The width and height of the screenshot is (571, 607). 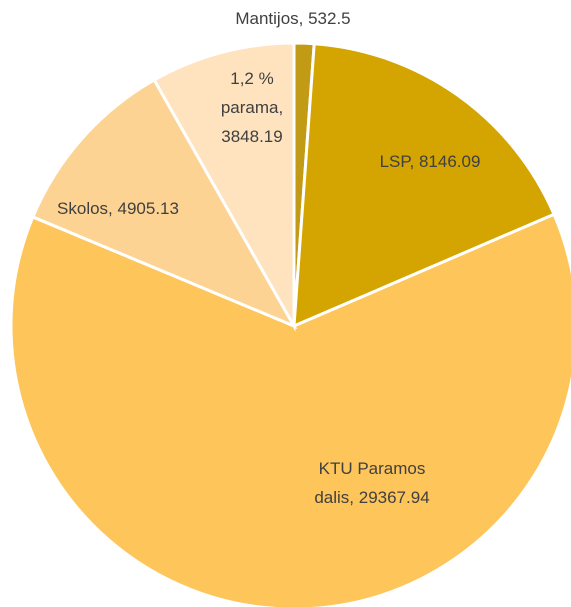 What do you see at coordinates (292, 18) in the screenshot?
I see `data-label: Mantijos, 532.5` at bounding box center [292, 18].